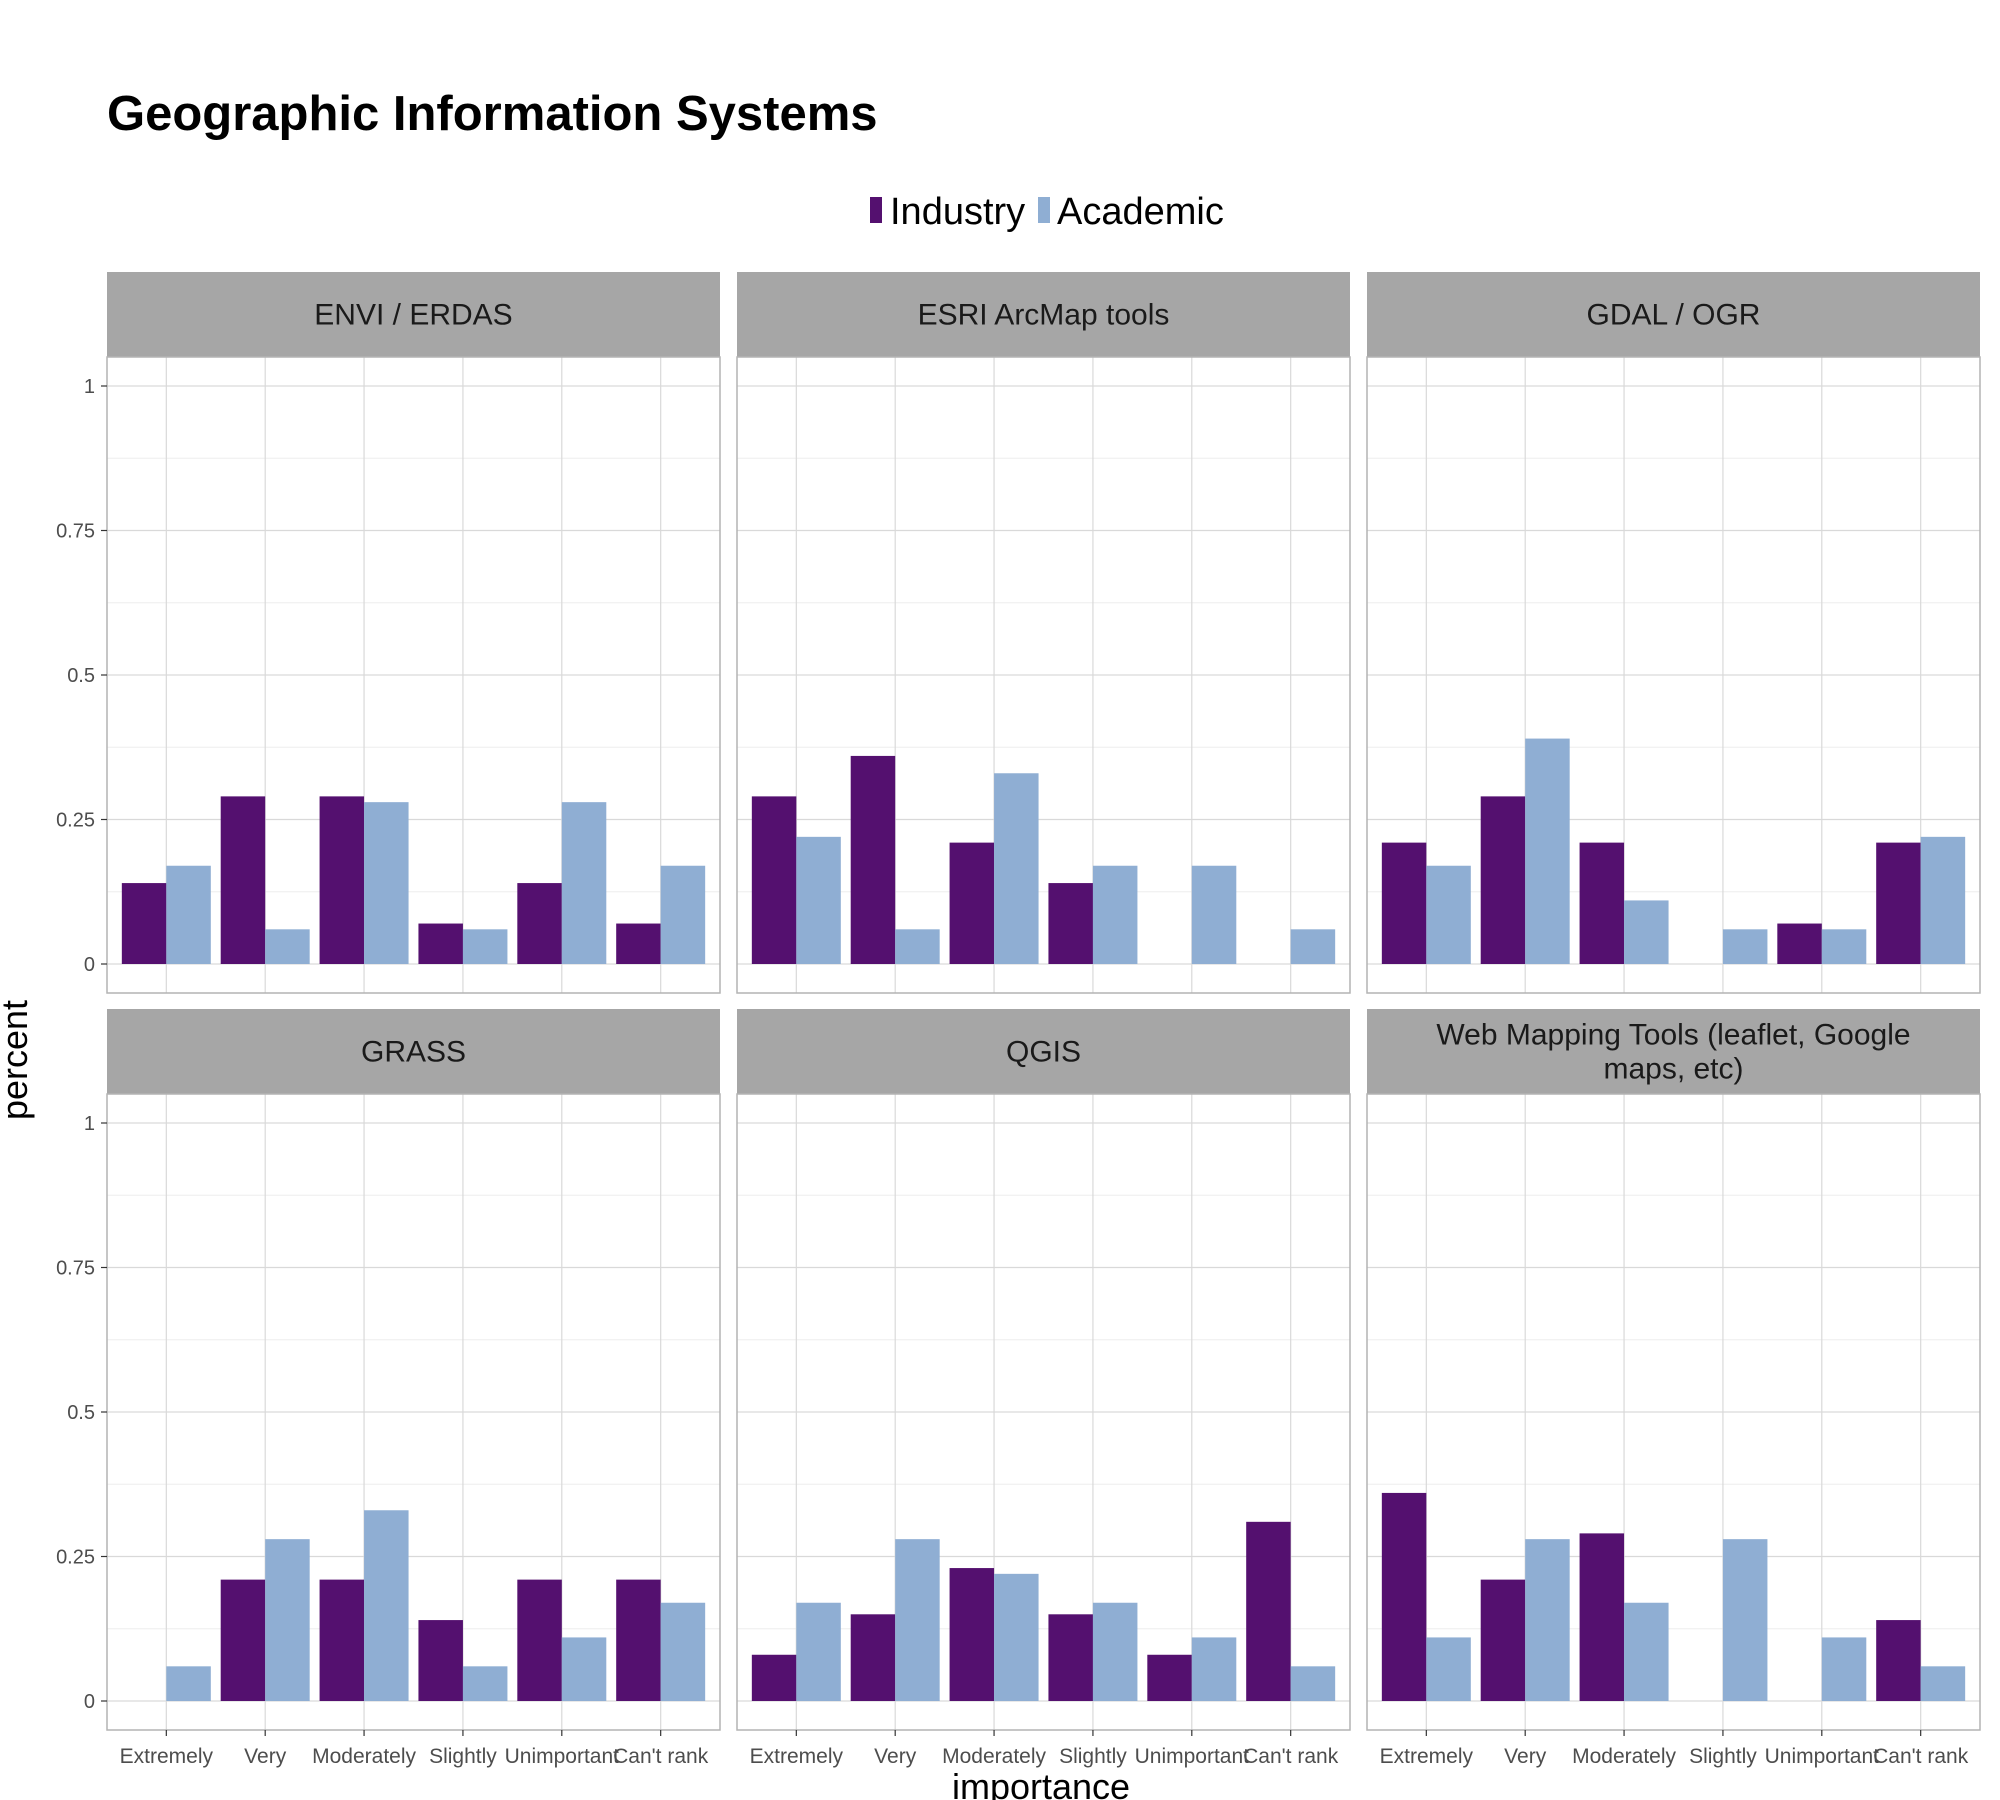 Image resolution: width=2000 pixels, height=1800 pixels. What do you see at coordinates (81, 1413) in the screenshot?
I see `y-tick-label: 0.5` at bounding box center [81, 1413].